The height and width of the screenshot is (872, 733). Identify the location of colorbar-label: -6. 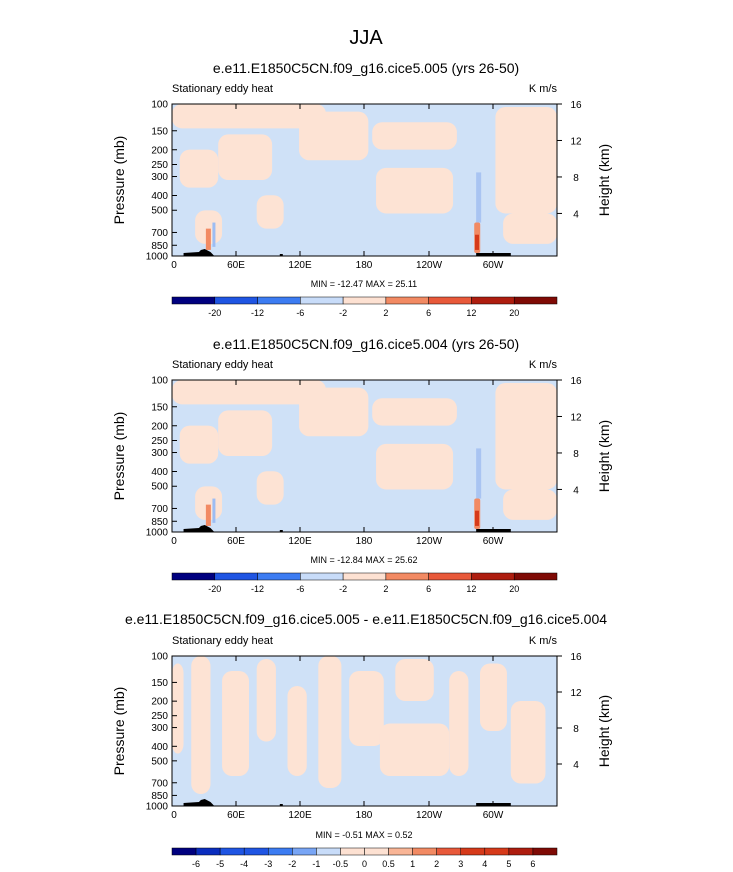
(196, 864).